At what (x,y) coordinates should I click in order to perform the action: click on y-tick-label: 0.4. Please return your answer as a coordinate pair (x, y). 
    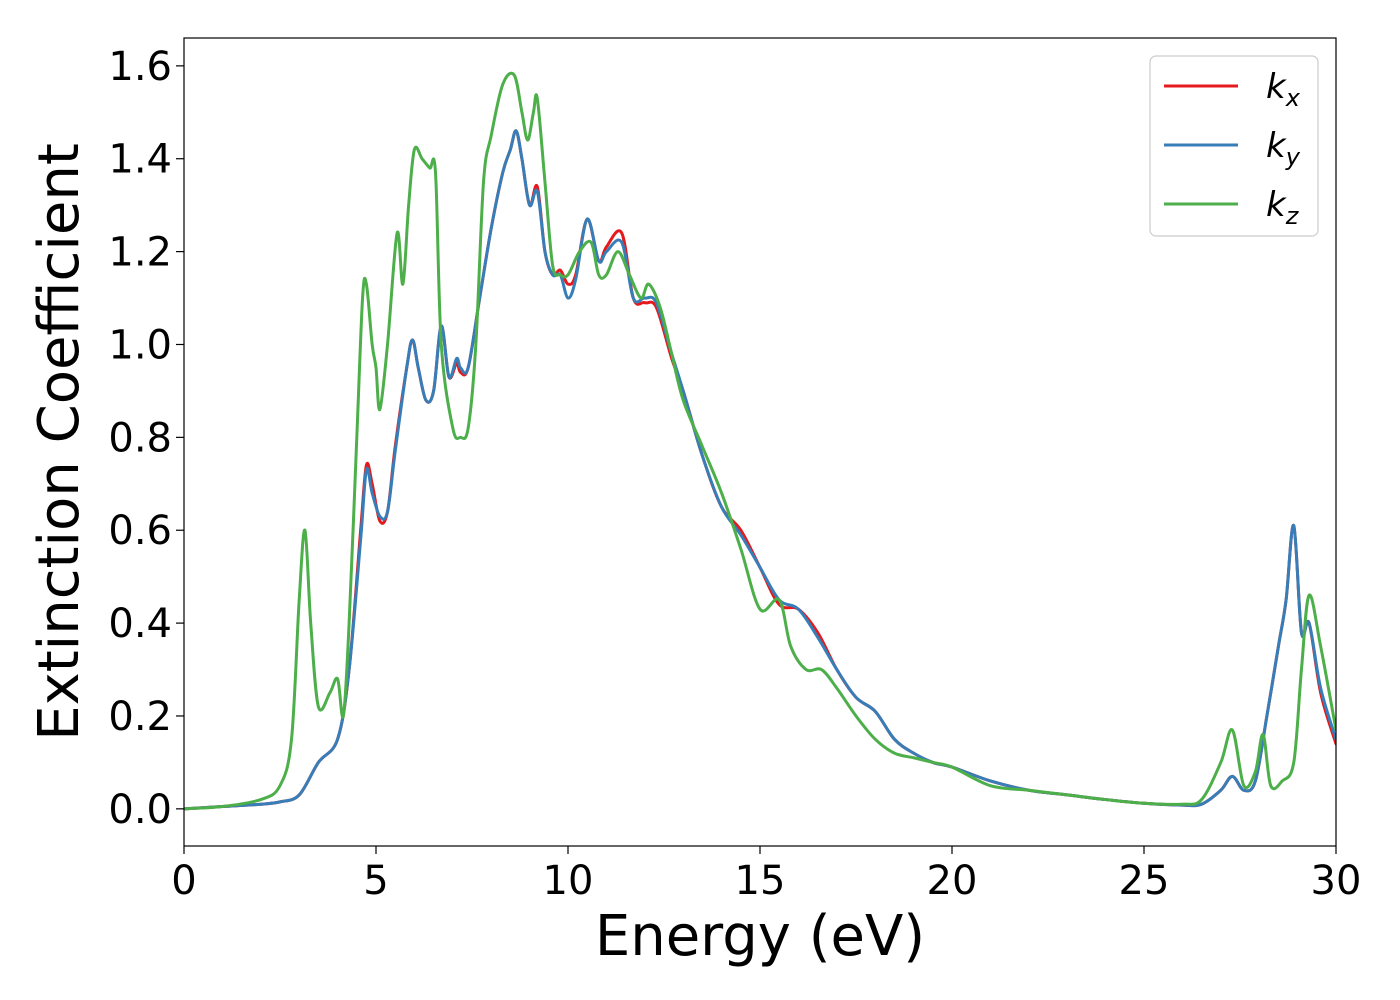
    Looking at the image, I should click on (140, 624).